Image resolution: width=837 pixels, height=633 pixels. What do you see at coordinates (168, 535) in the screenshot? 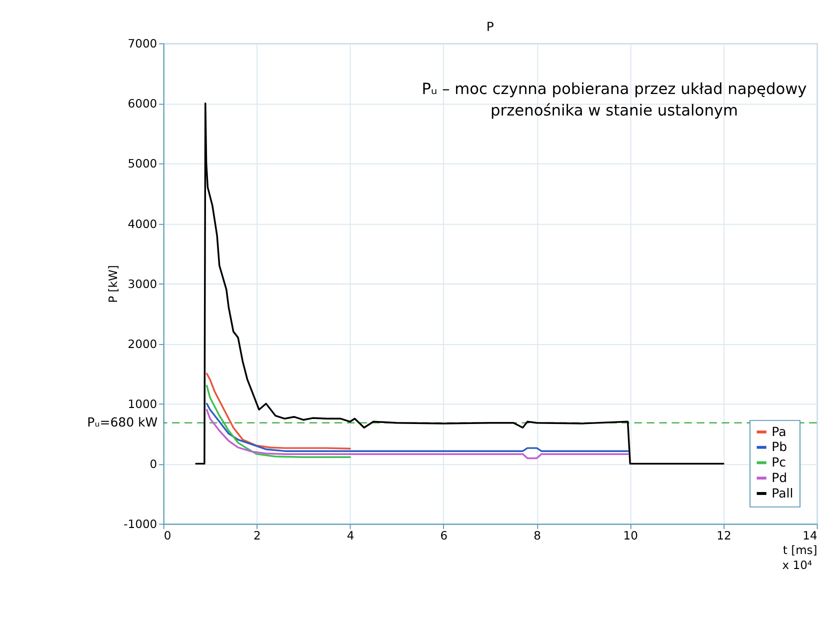
I see `x-tick-label: 0` at bounding box center [168, 535].